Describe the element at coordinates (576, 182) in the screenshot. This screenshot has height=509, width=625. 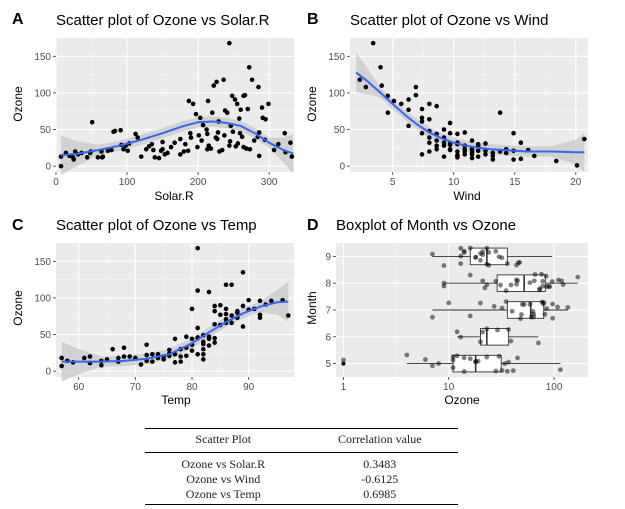
I see `x-tick-label: 20` at that location.